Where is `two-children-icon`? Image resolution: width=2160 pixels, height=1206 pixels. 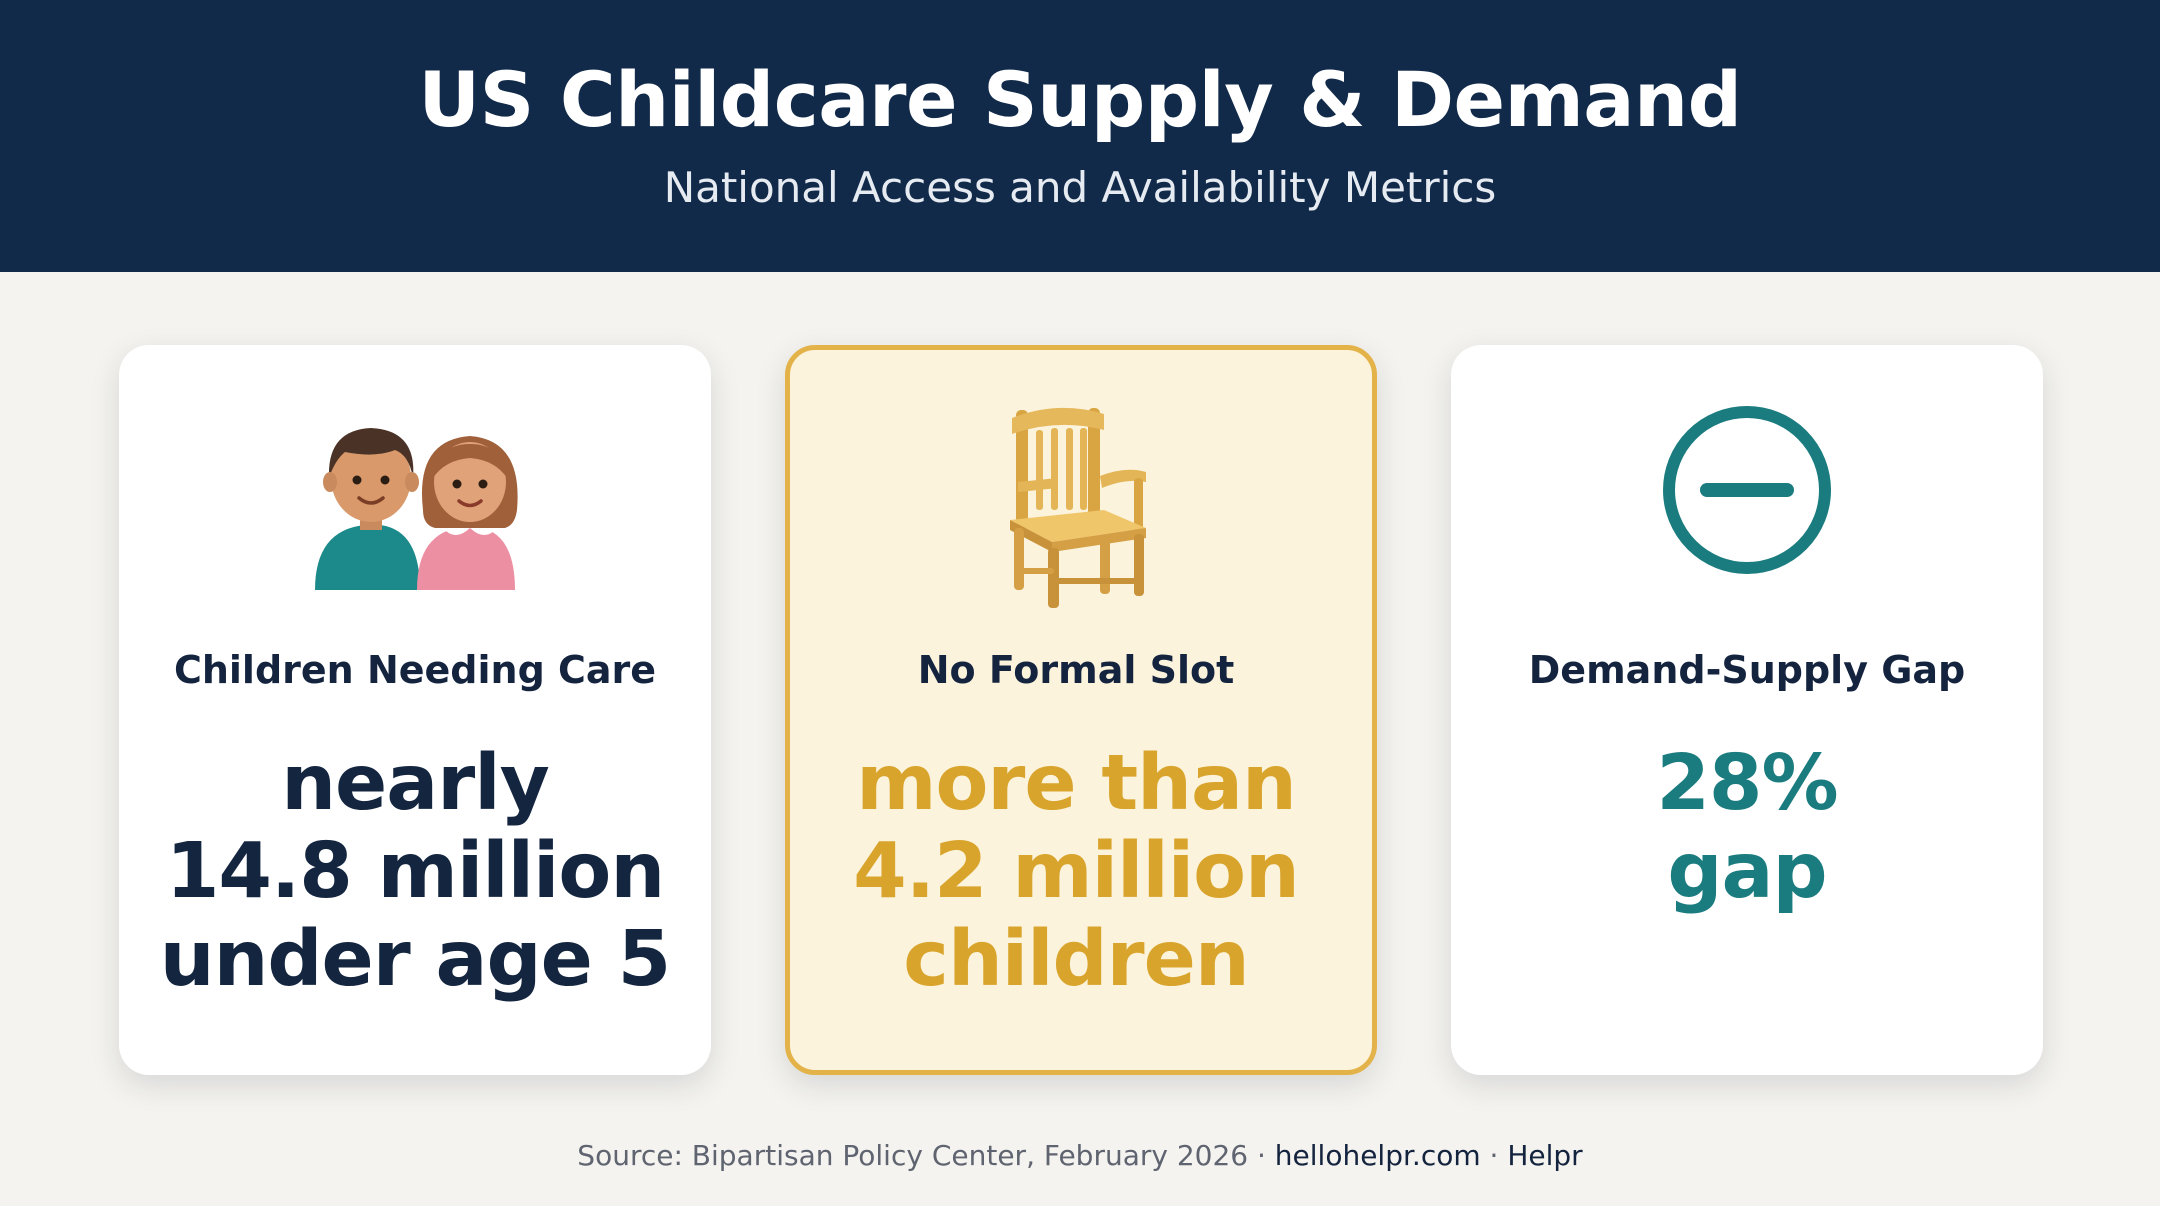
two-children-icon is located at coordinates (415, 500).